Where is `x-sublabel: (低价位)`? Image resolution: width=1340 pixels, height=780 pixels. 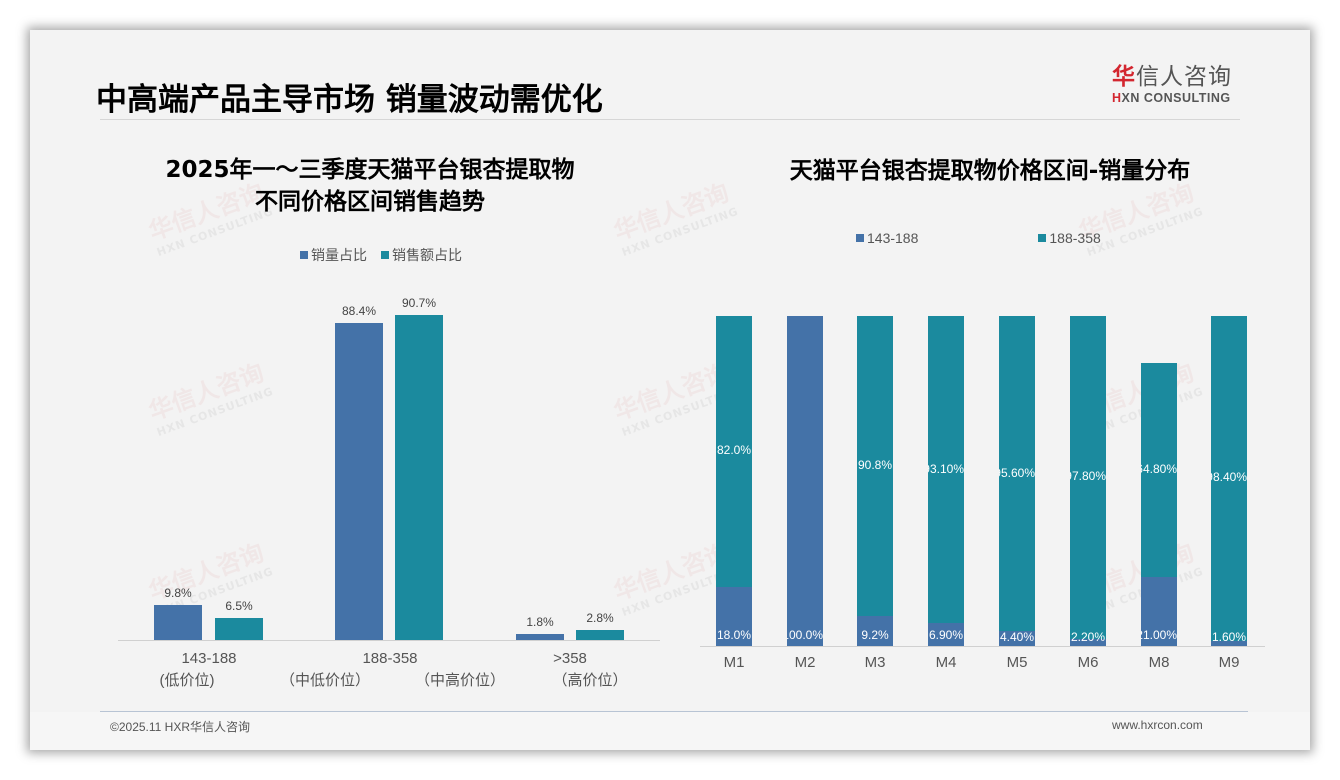 x-sublabel: (低价位) is located at coordinates (187, 680).